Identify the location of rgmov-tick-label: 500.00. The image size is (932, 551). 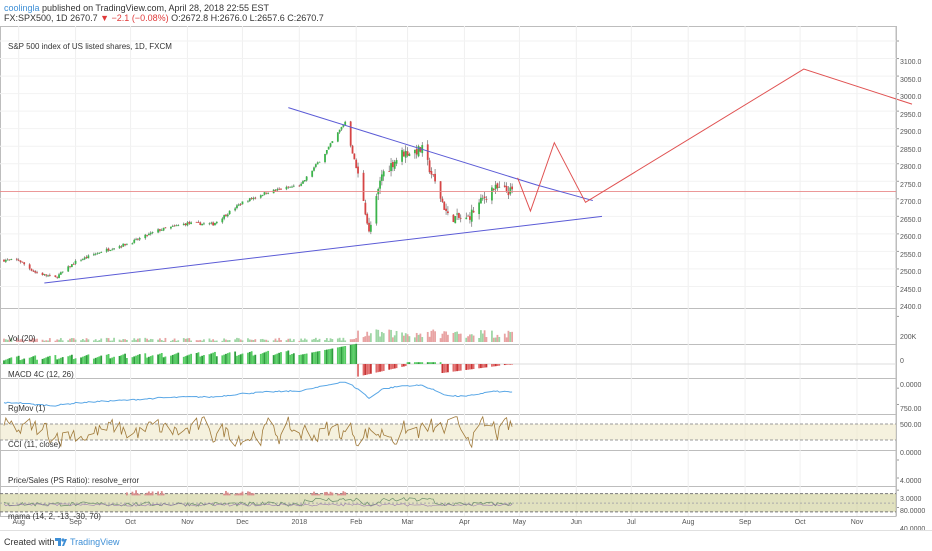
(911, 426).